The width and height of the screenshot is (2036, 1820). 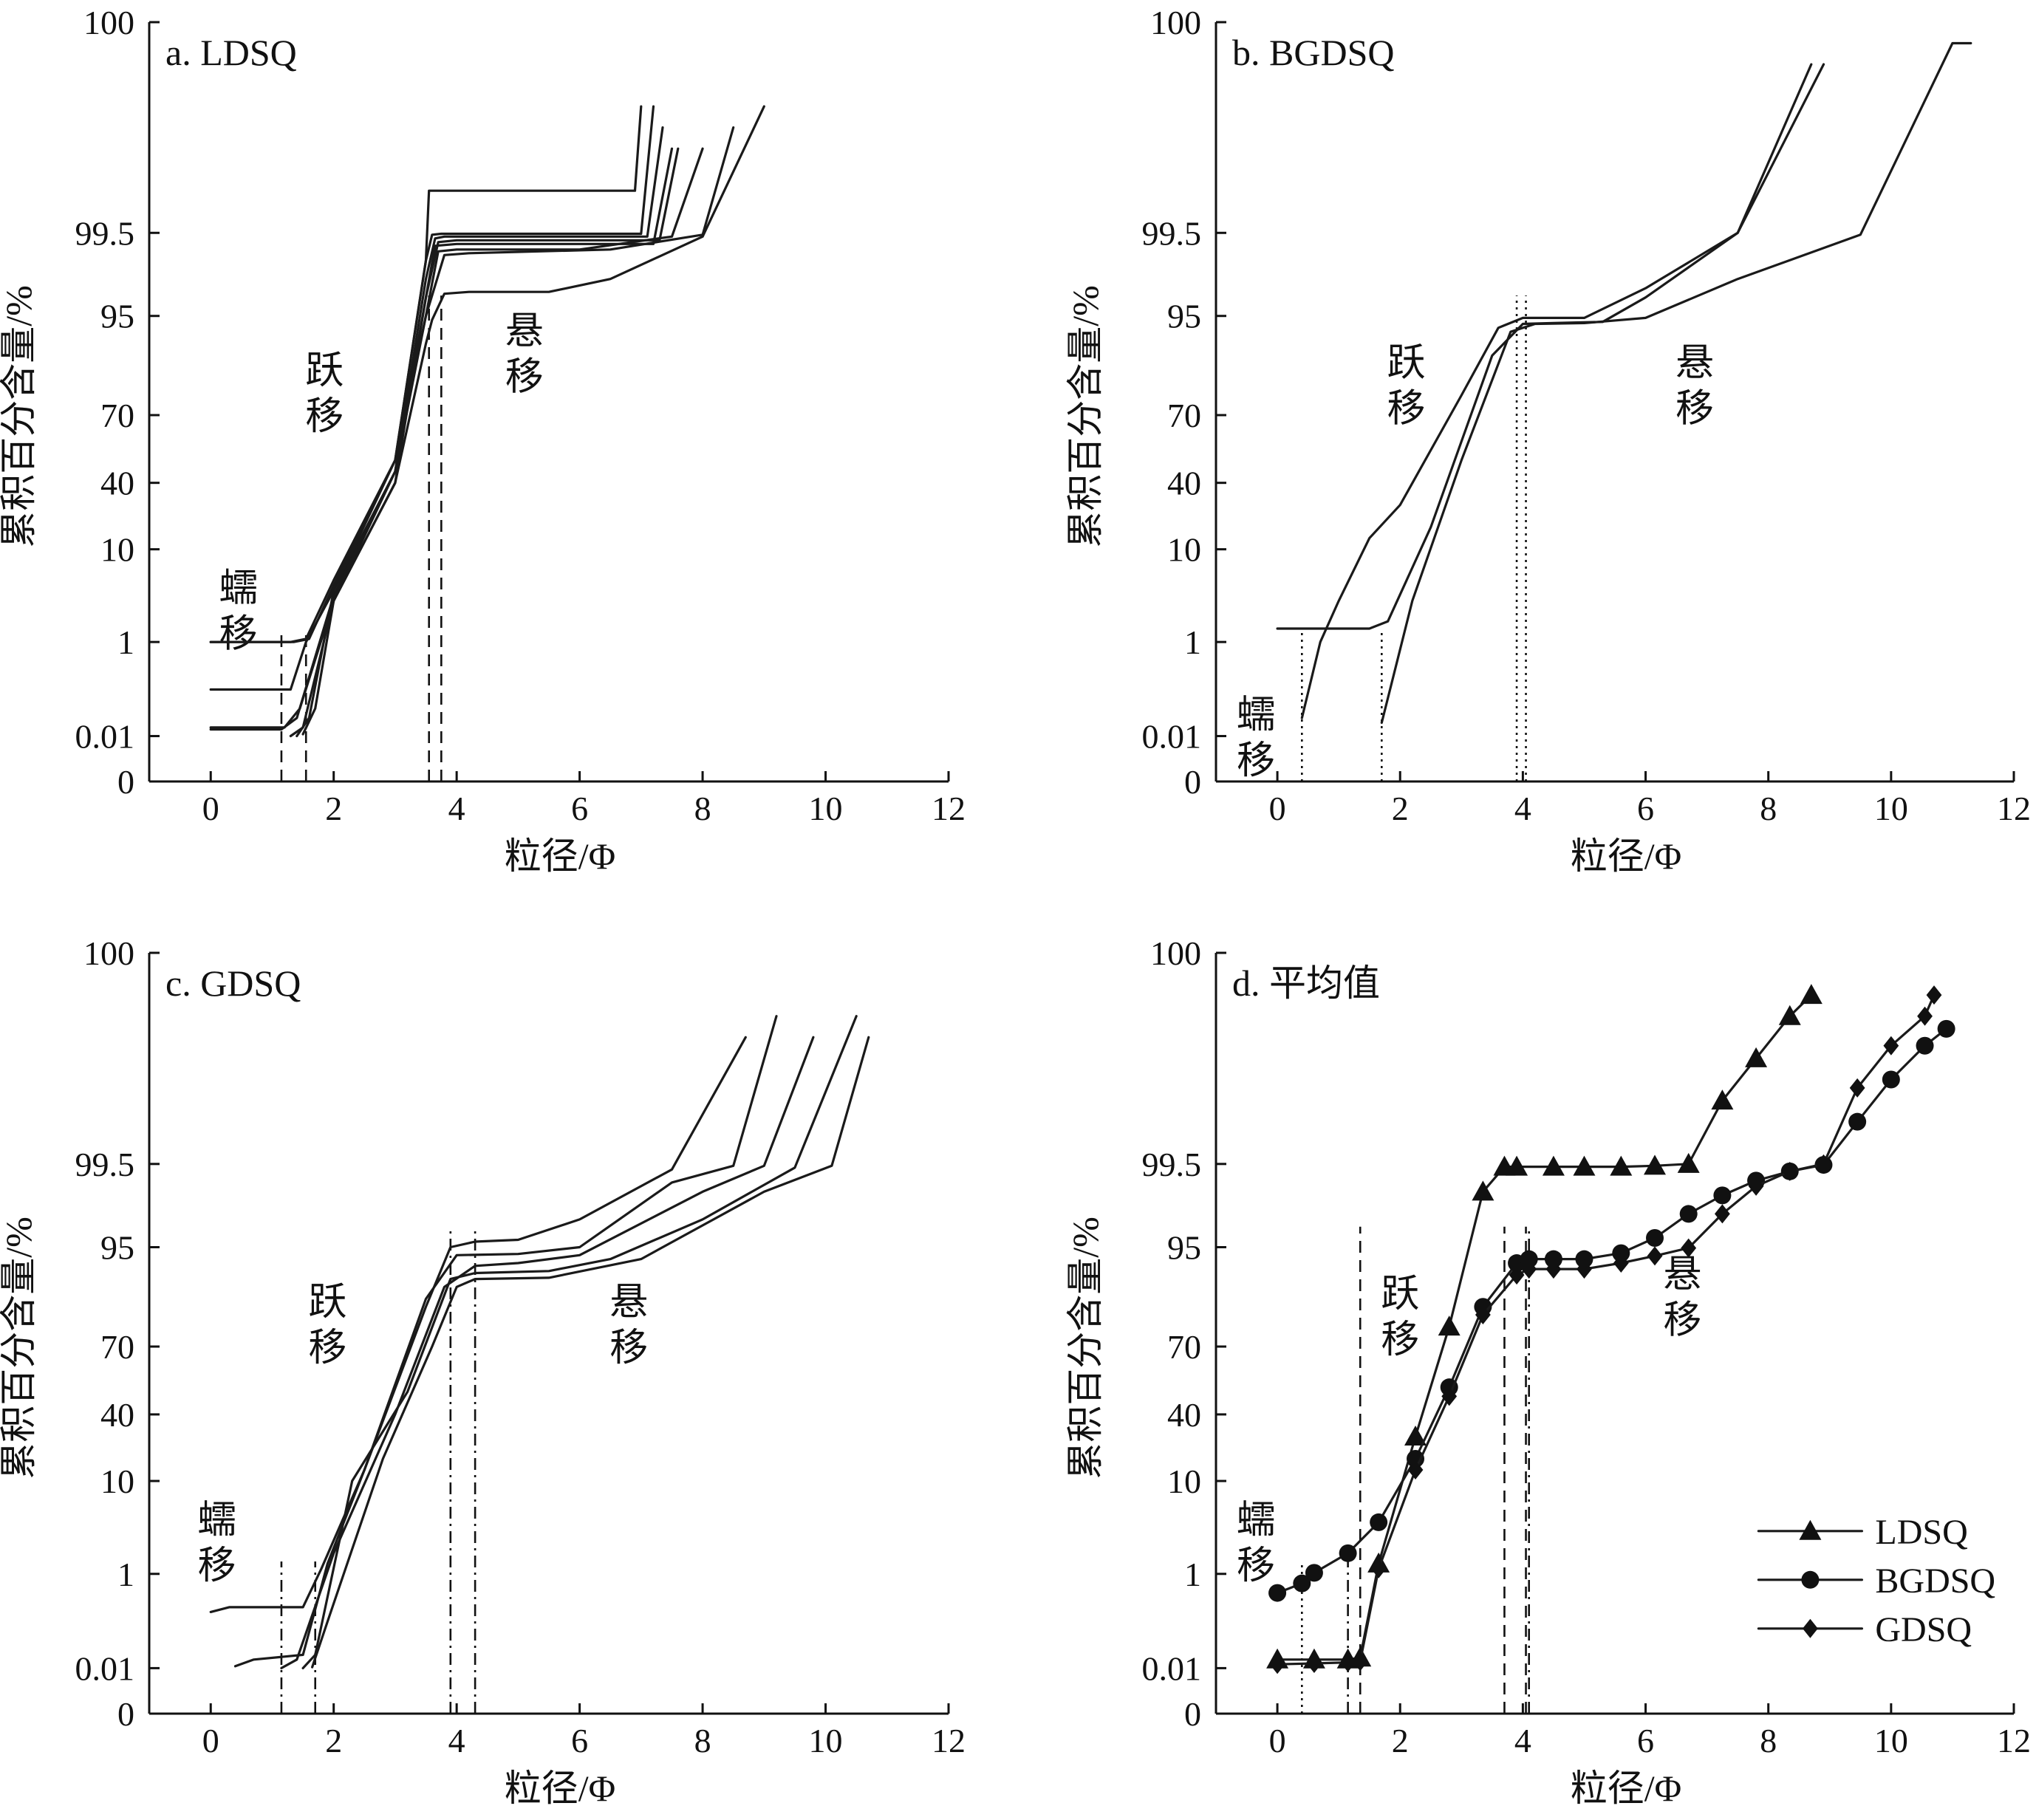 What do you see at coordinates (1923, 1629) in the screenshot?
I see `legend-label: GDSQ` at bounding box center [1923, 1629].